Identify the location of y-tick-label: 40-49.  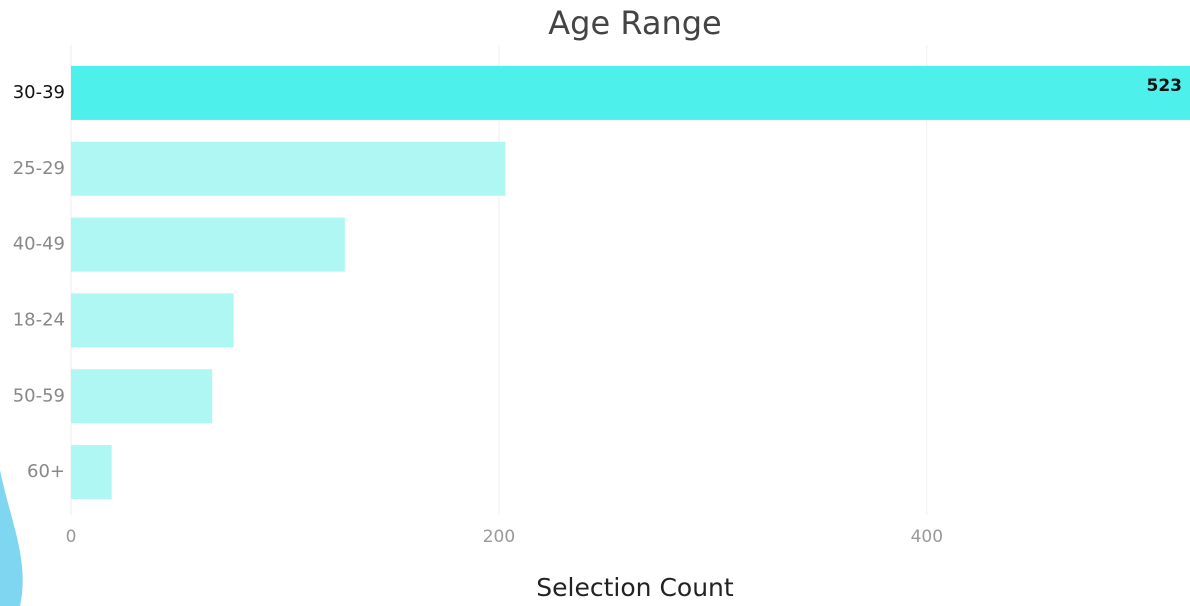
(39, 244).